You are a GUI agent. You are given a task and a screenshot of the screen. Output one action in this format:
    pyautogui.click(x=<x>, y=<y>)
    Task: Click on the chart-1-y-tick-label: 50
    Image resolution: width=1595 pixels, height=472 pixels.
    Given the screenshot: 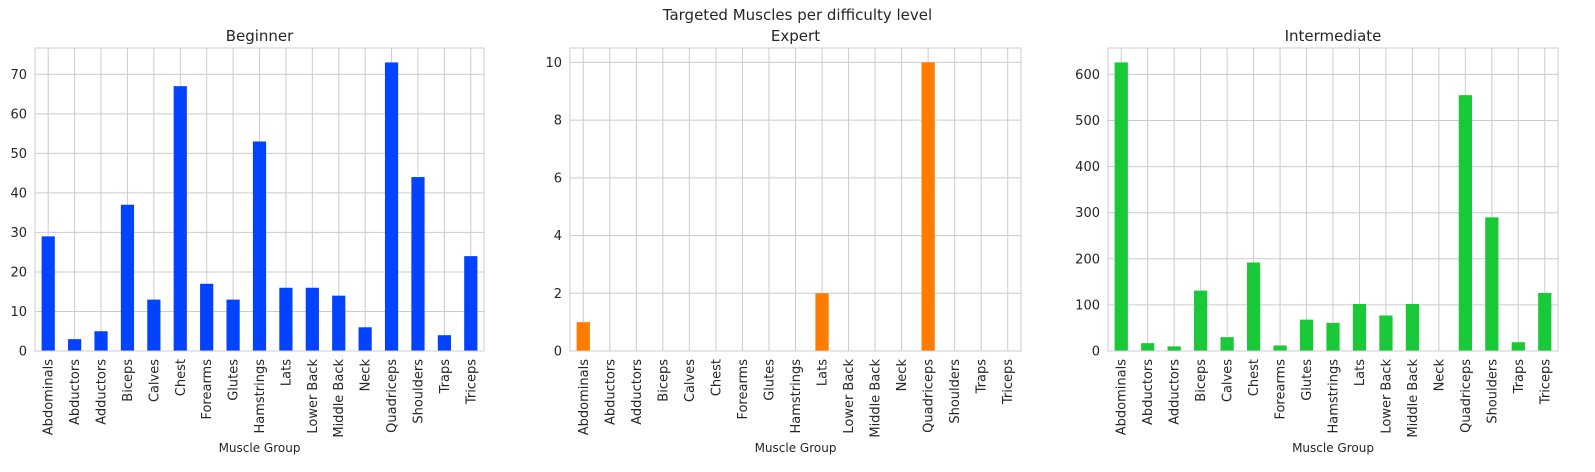 What is the action you would take?
    pyautogui.click(x=18, y=154)
    